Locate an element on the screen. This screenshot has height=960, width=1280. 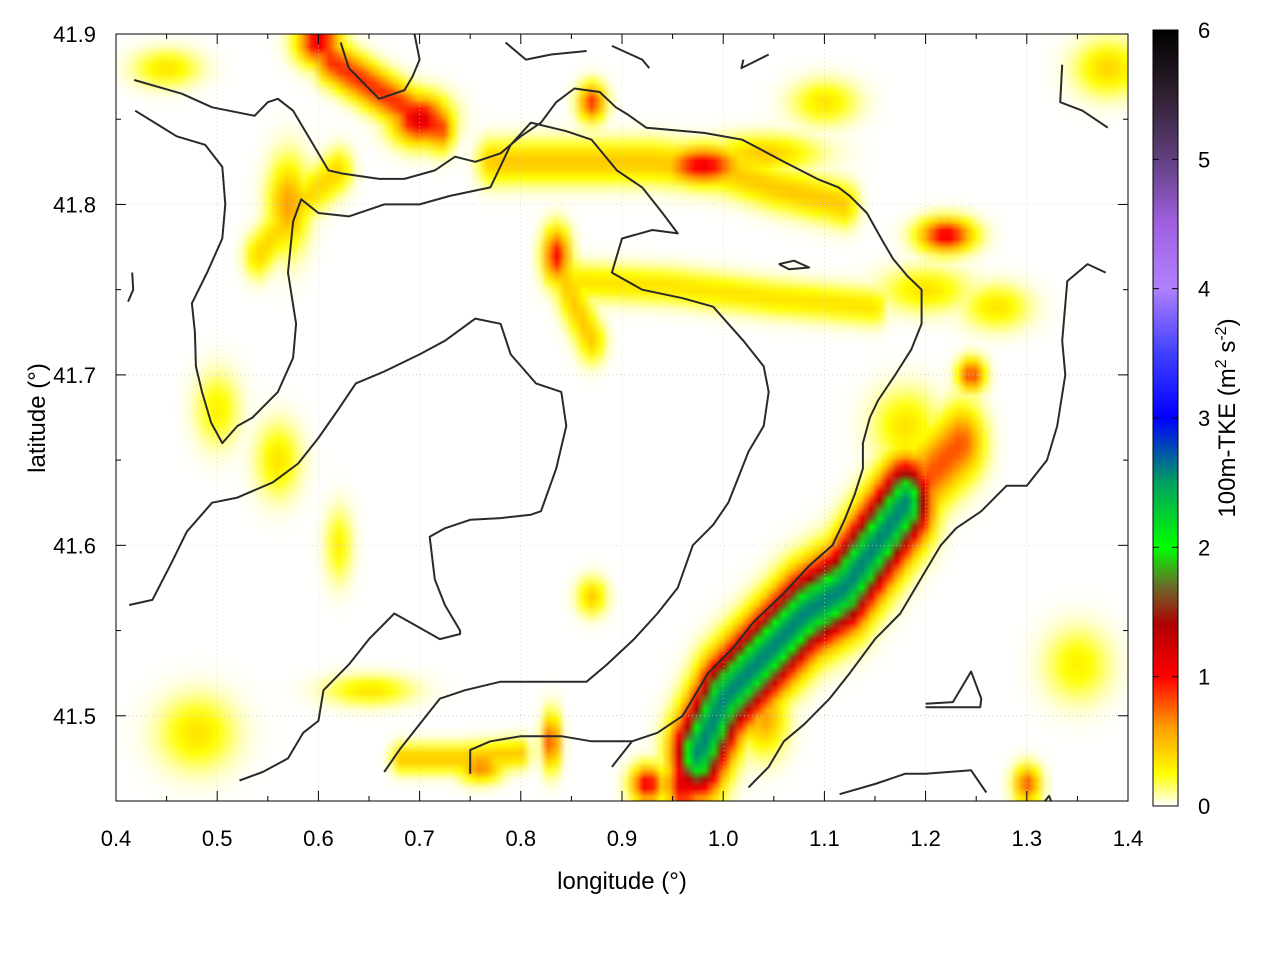
x-tick-label: 0.6 is located at coordinates (318, 838).